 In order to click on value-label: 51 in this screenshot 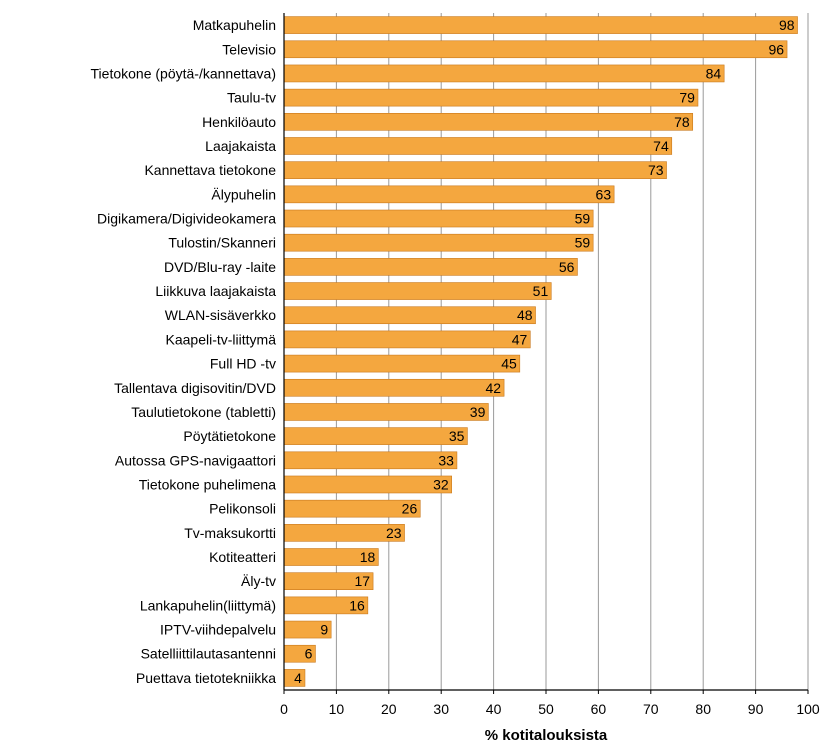, I will do `click(541, 291)`.